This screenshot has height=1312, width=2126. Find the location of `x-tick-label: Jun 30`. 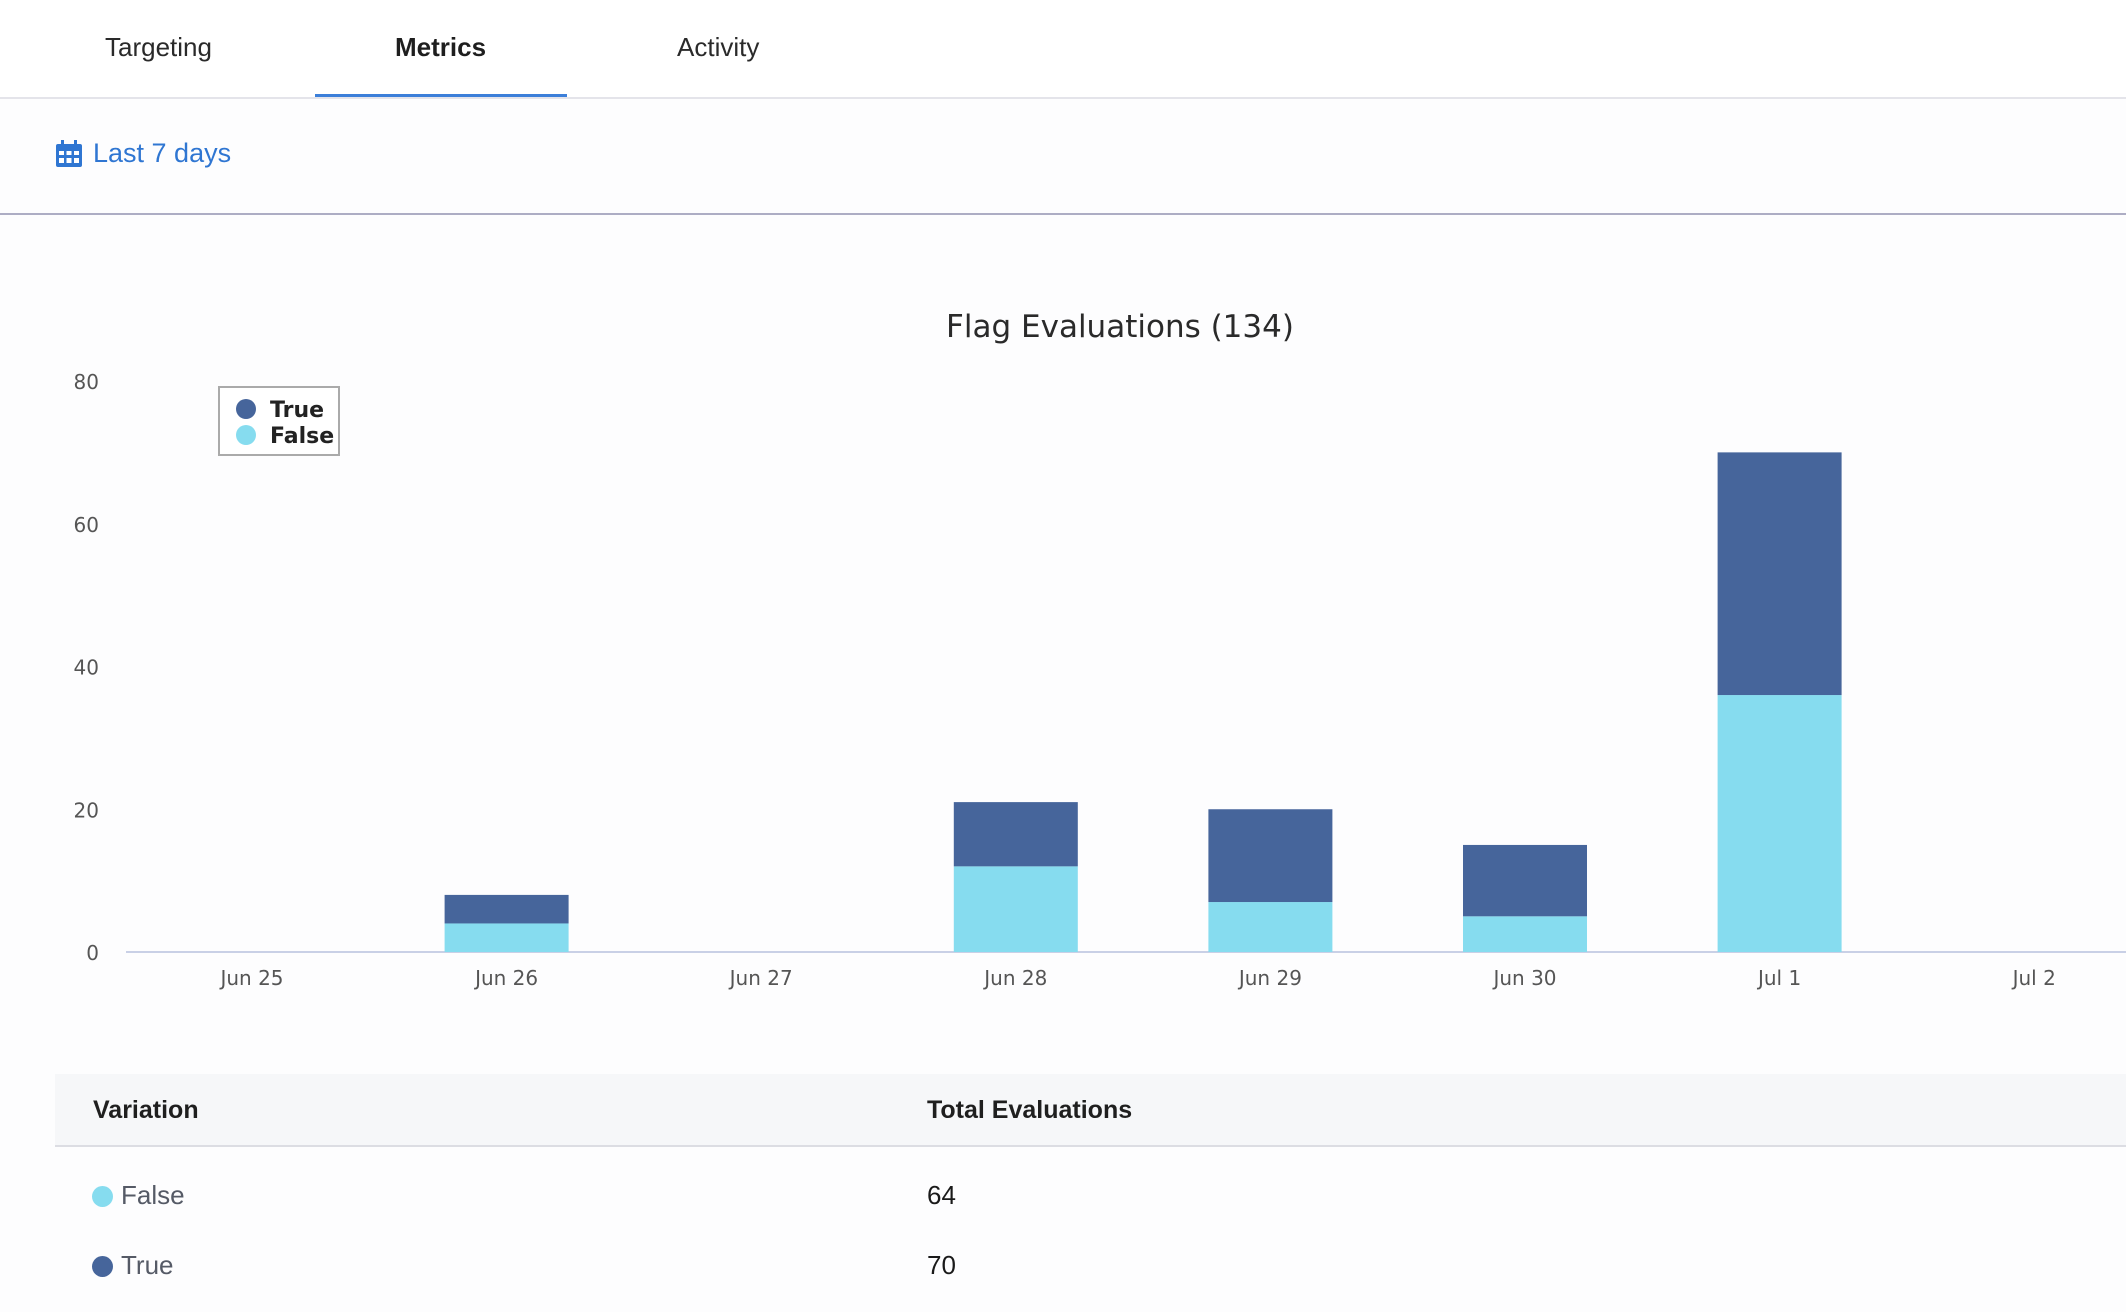

x-tick-label: Jun 30 is located at coordinates (1523, 978).